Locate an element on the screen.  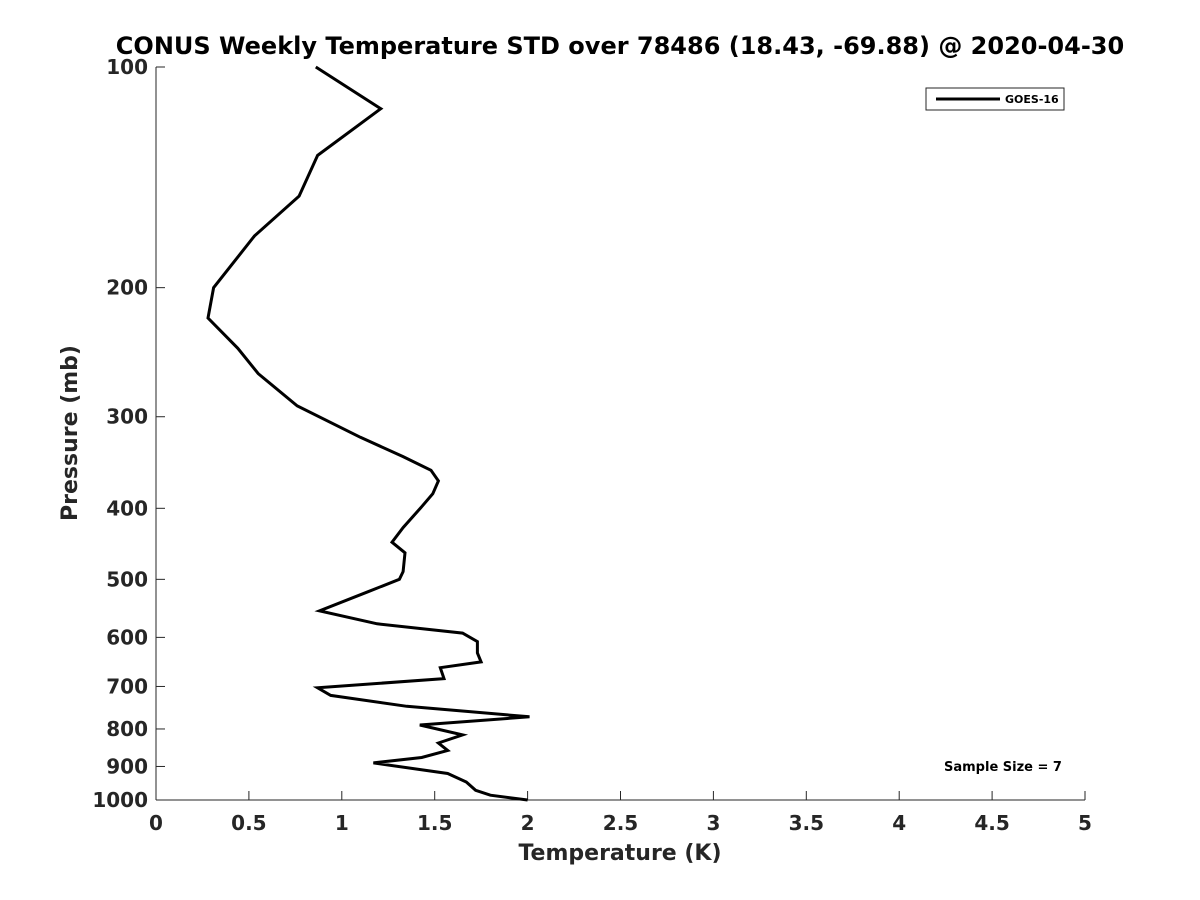
legend-label: GOES-16 is located at coordinates (1032, 99).